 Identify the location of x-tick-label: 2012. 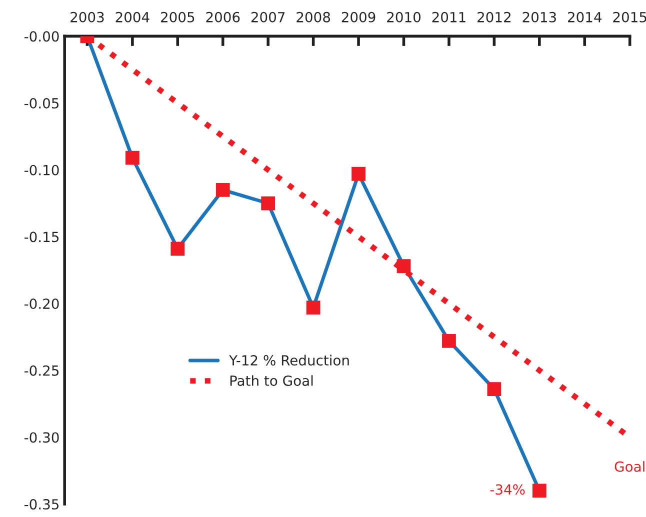
(494, 17).